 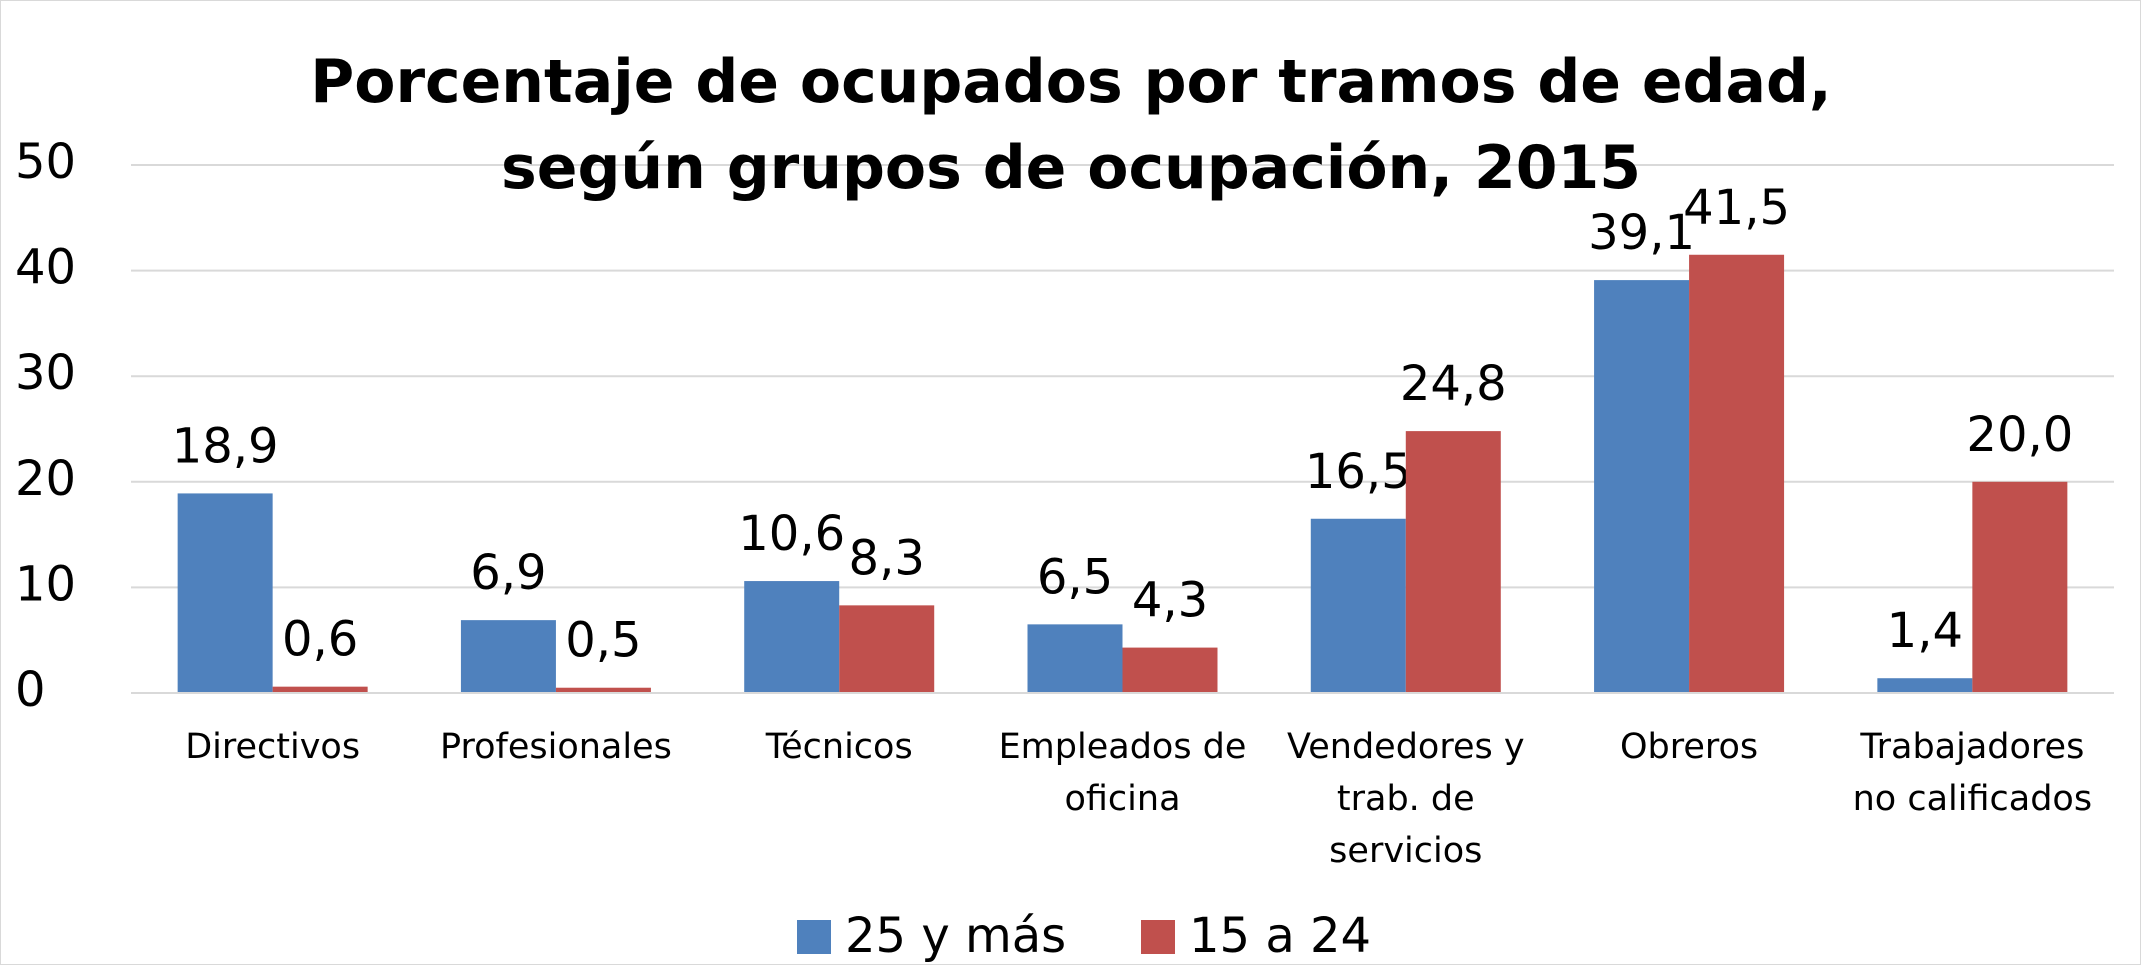 What do you see at coordinates (1925, 631) in the screenshot?
I see `data-label: 1,4` at bounding box center [1925, 631].